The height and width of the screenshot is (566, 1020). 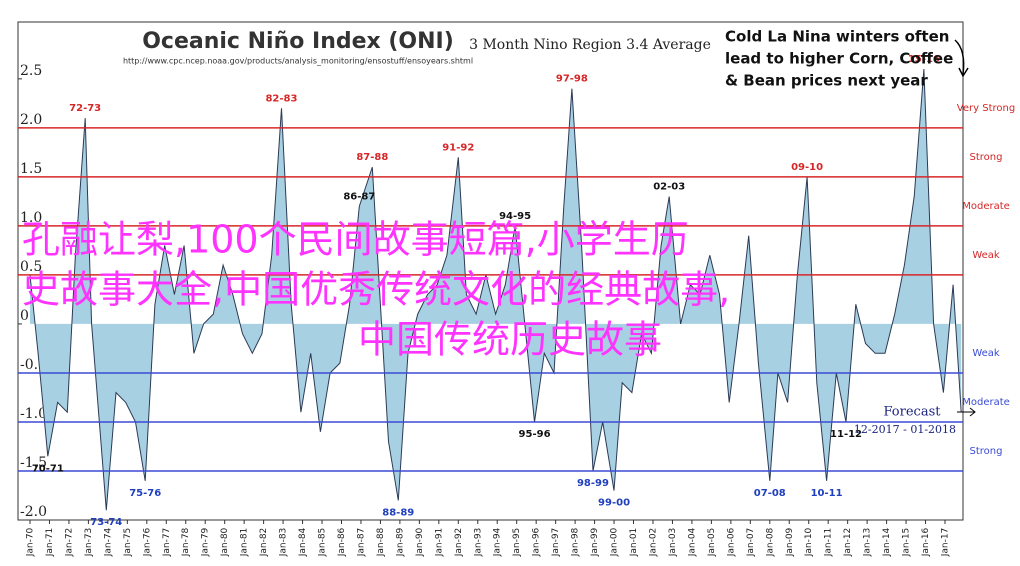 I want to click on point-label: 09-10, so click(x=807, y=167).